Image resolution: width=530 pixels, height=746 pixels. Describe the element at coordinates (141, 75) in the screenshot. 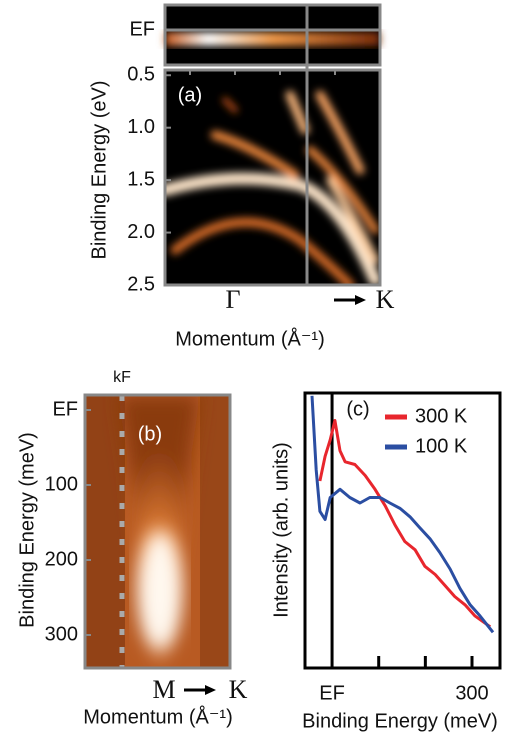

I see `y-tick-label: 0.5` at that location.